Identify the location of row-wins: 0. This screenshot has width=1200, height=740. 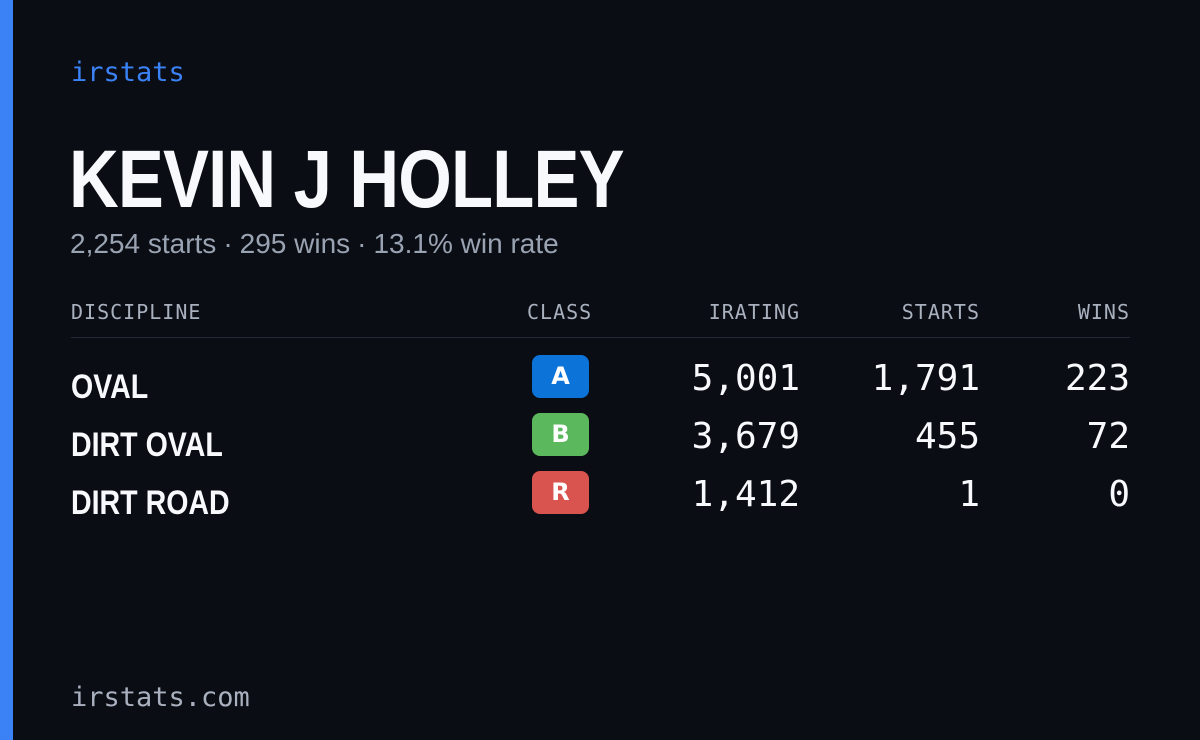
(1119, 494).